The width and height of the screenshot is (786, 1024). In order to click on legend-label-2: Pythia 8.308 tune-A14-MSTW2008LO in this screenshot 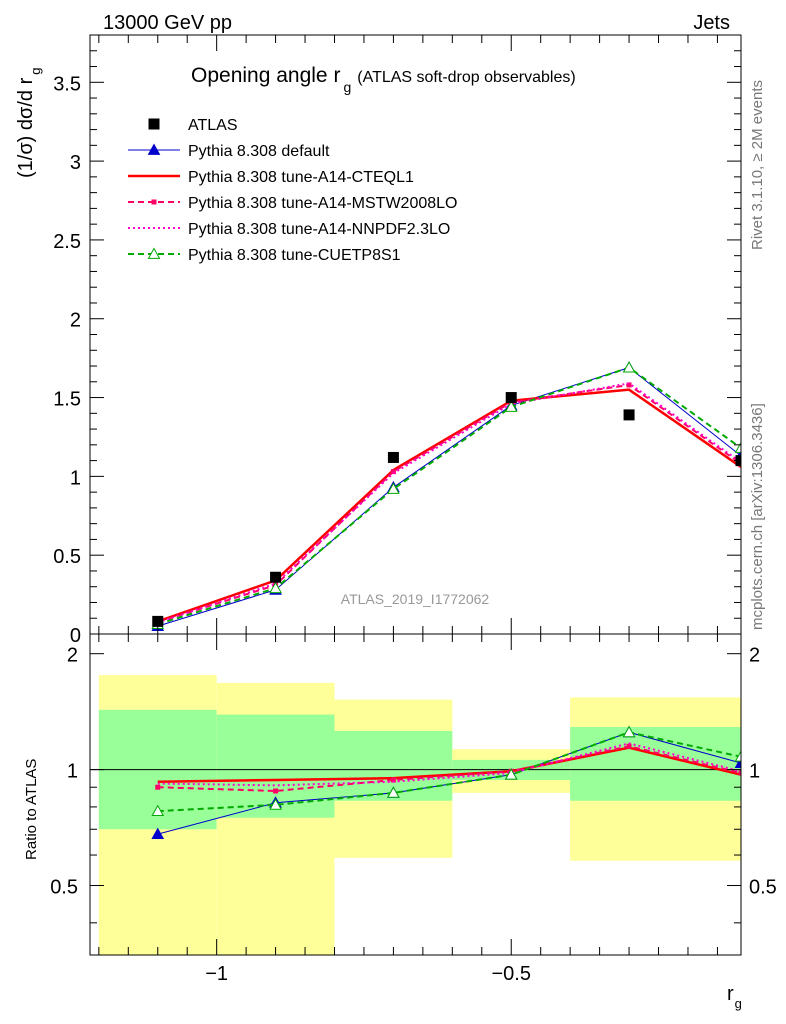, I will do `click(322, 203)`.